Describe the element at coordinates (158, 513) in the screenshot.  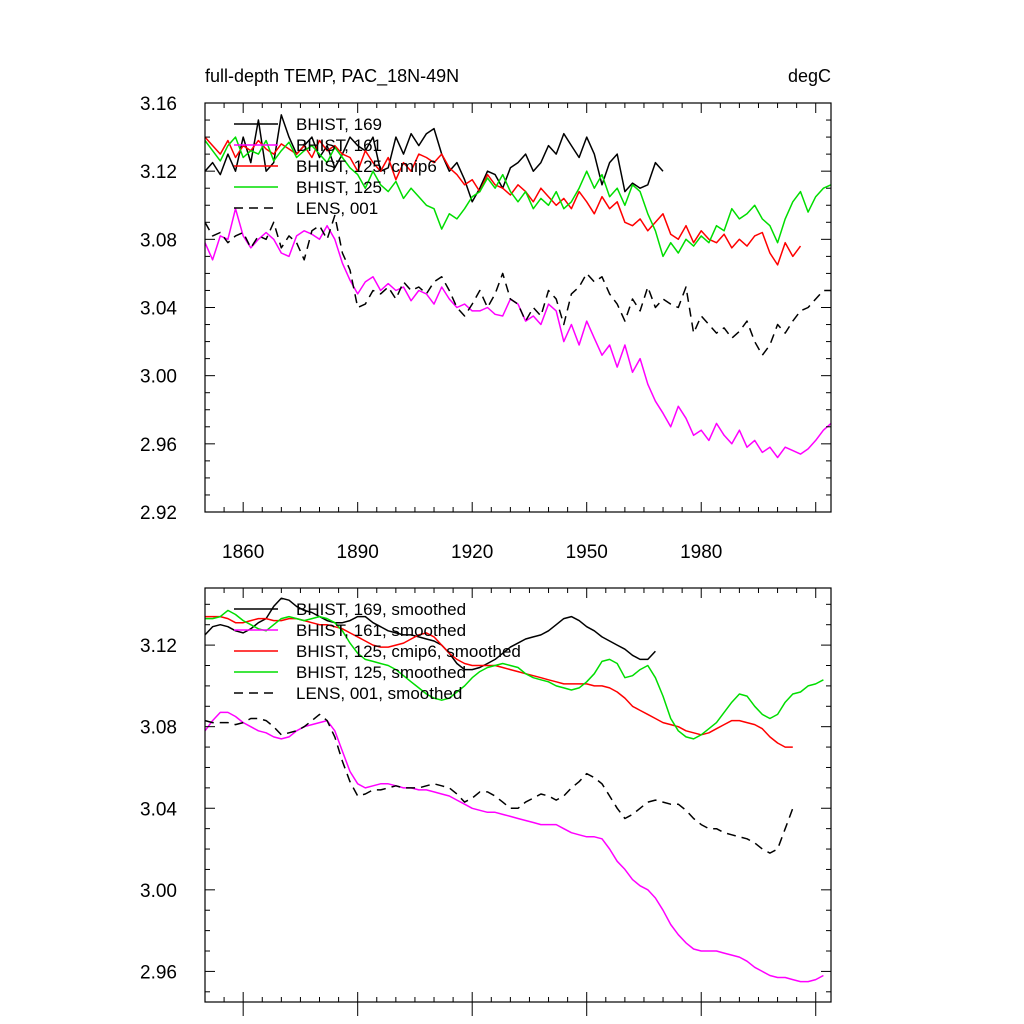
I see `y-tick-label: 2.92` at that location.